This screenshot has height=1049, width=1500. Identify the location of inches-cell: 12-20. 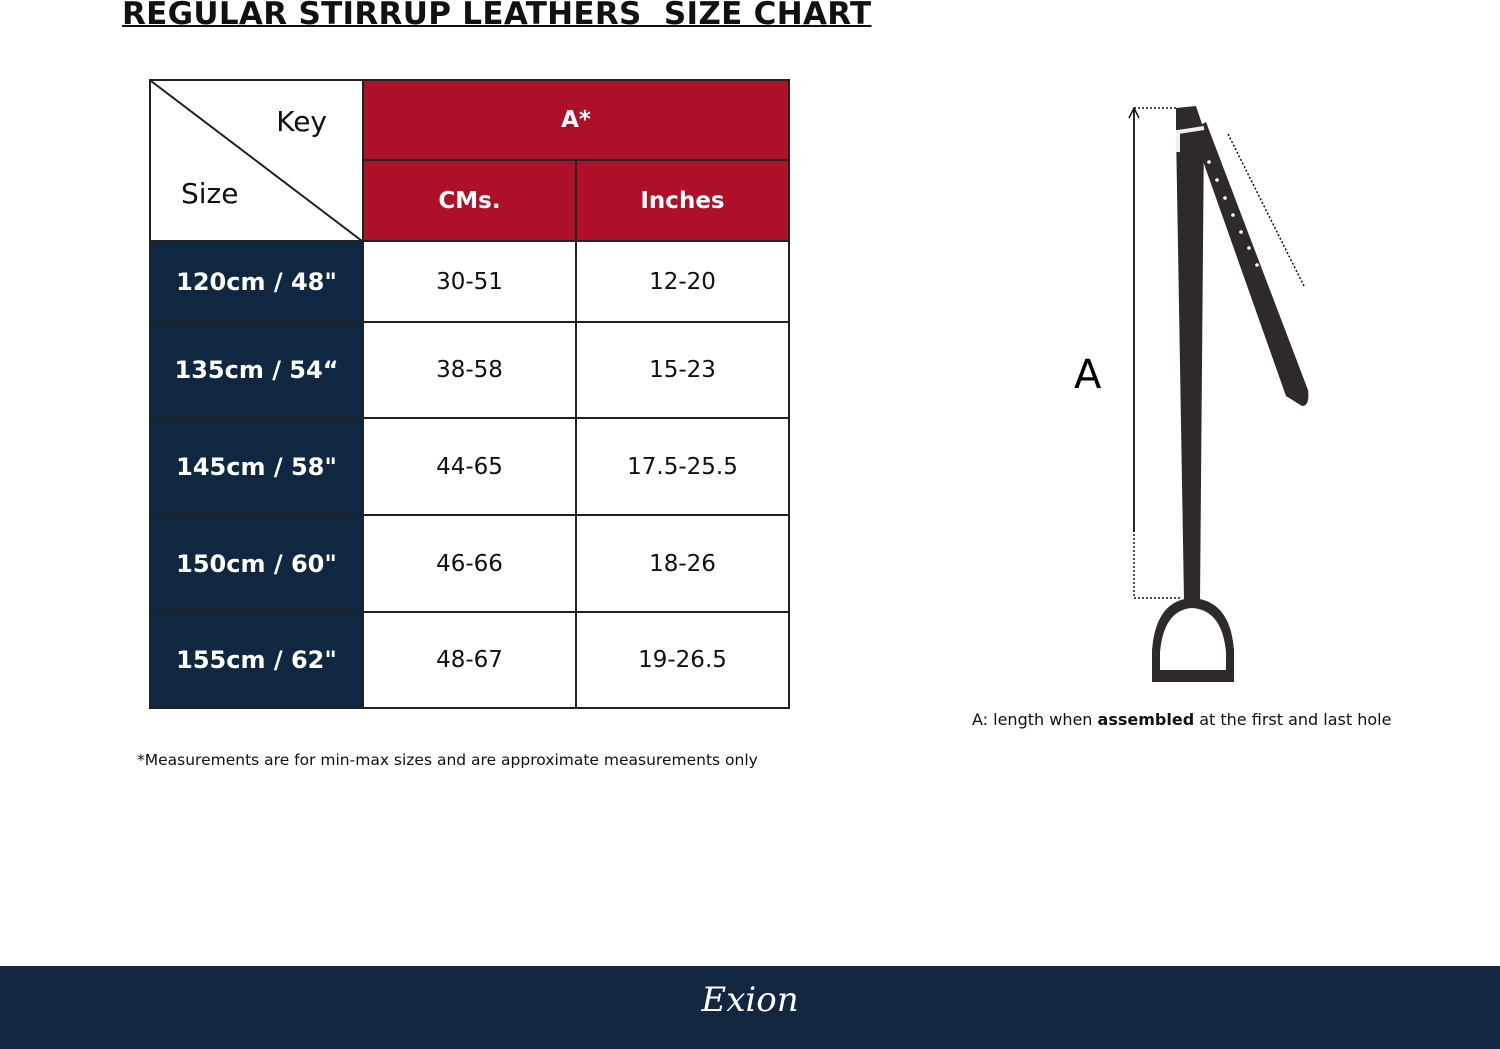
(682, 281).